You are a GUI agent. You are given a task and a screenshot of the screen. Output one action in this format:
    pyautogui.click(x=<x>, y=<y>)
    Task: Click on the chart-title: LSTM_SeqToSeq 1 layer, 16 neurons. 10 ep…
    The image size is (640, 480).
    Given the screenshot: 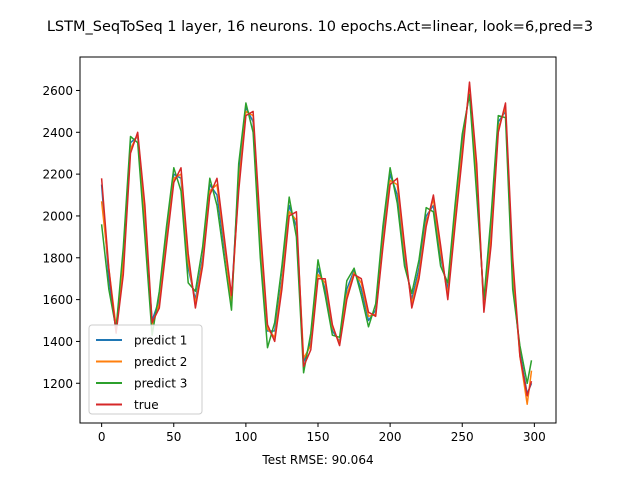 What is the action you would take?
    pyautogui.click(x=320, y=27)
    